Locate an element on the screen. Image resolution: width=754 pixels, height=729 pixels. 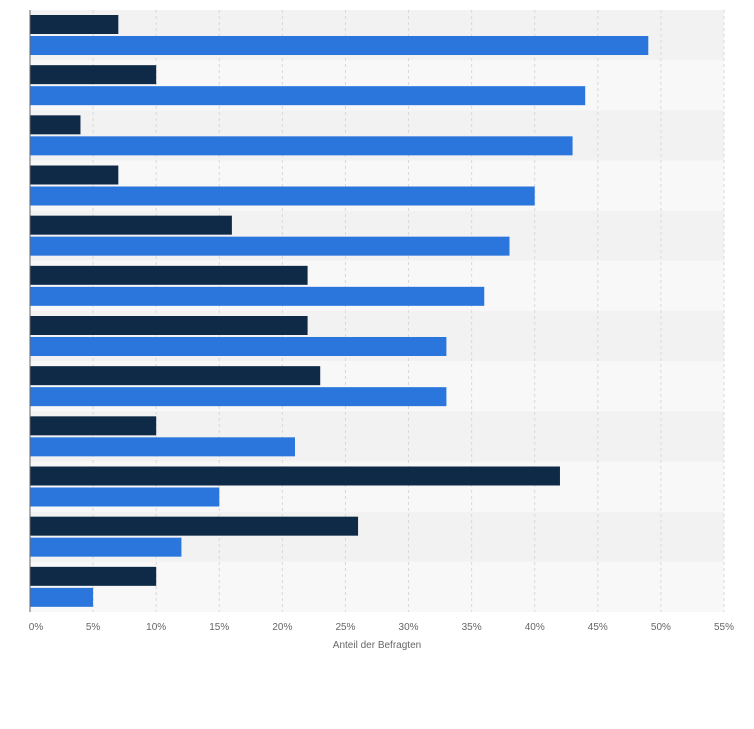
x-tick-label: 45% is located at coordinates (598, 627).